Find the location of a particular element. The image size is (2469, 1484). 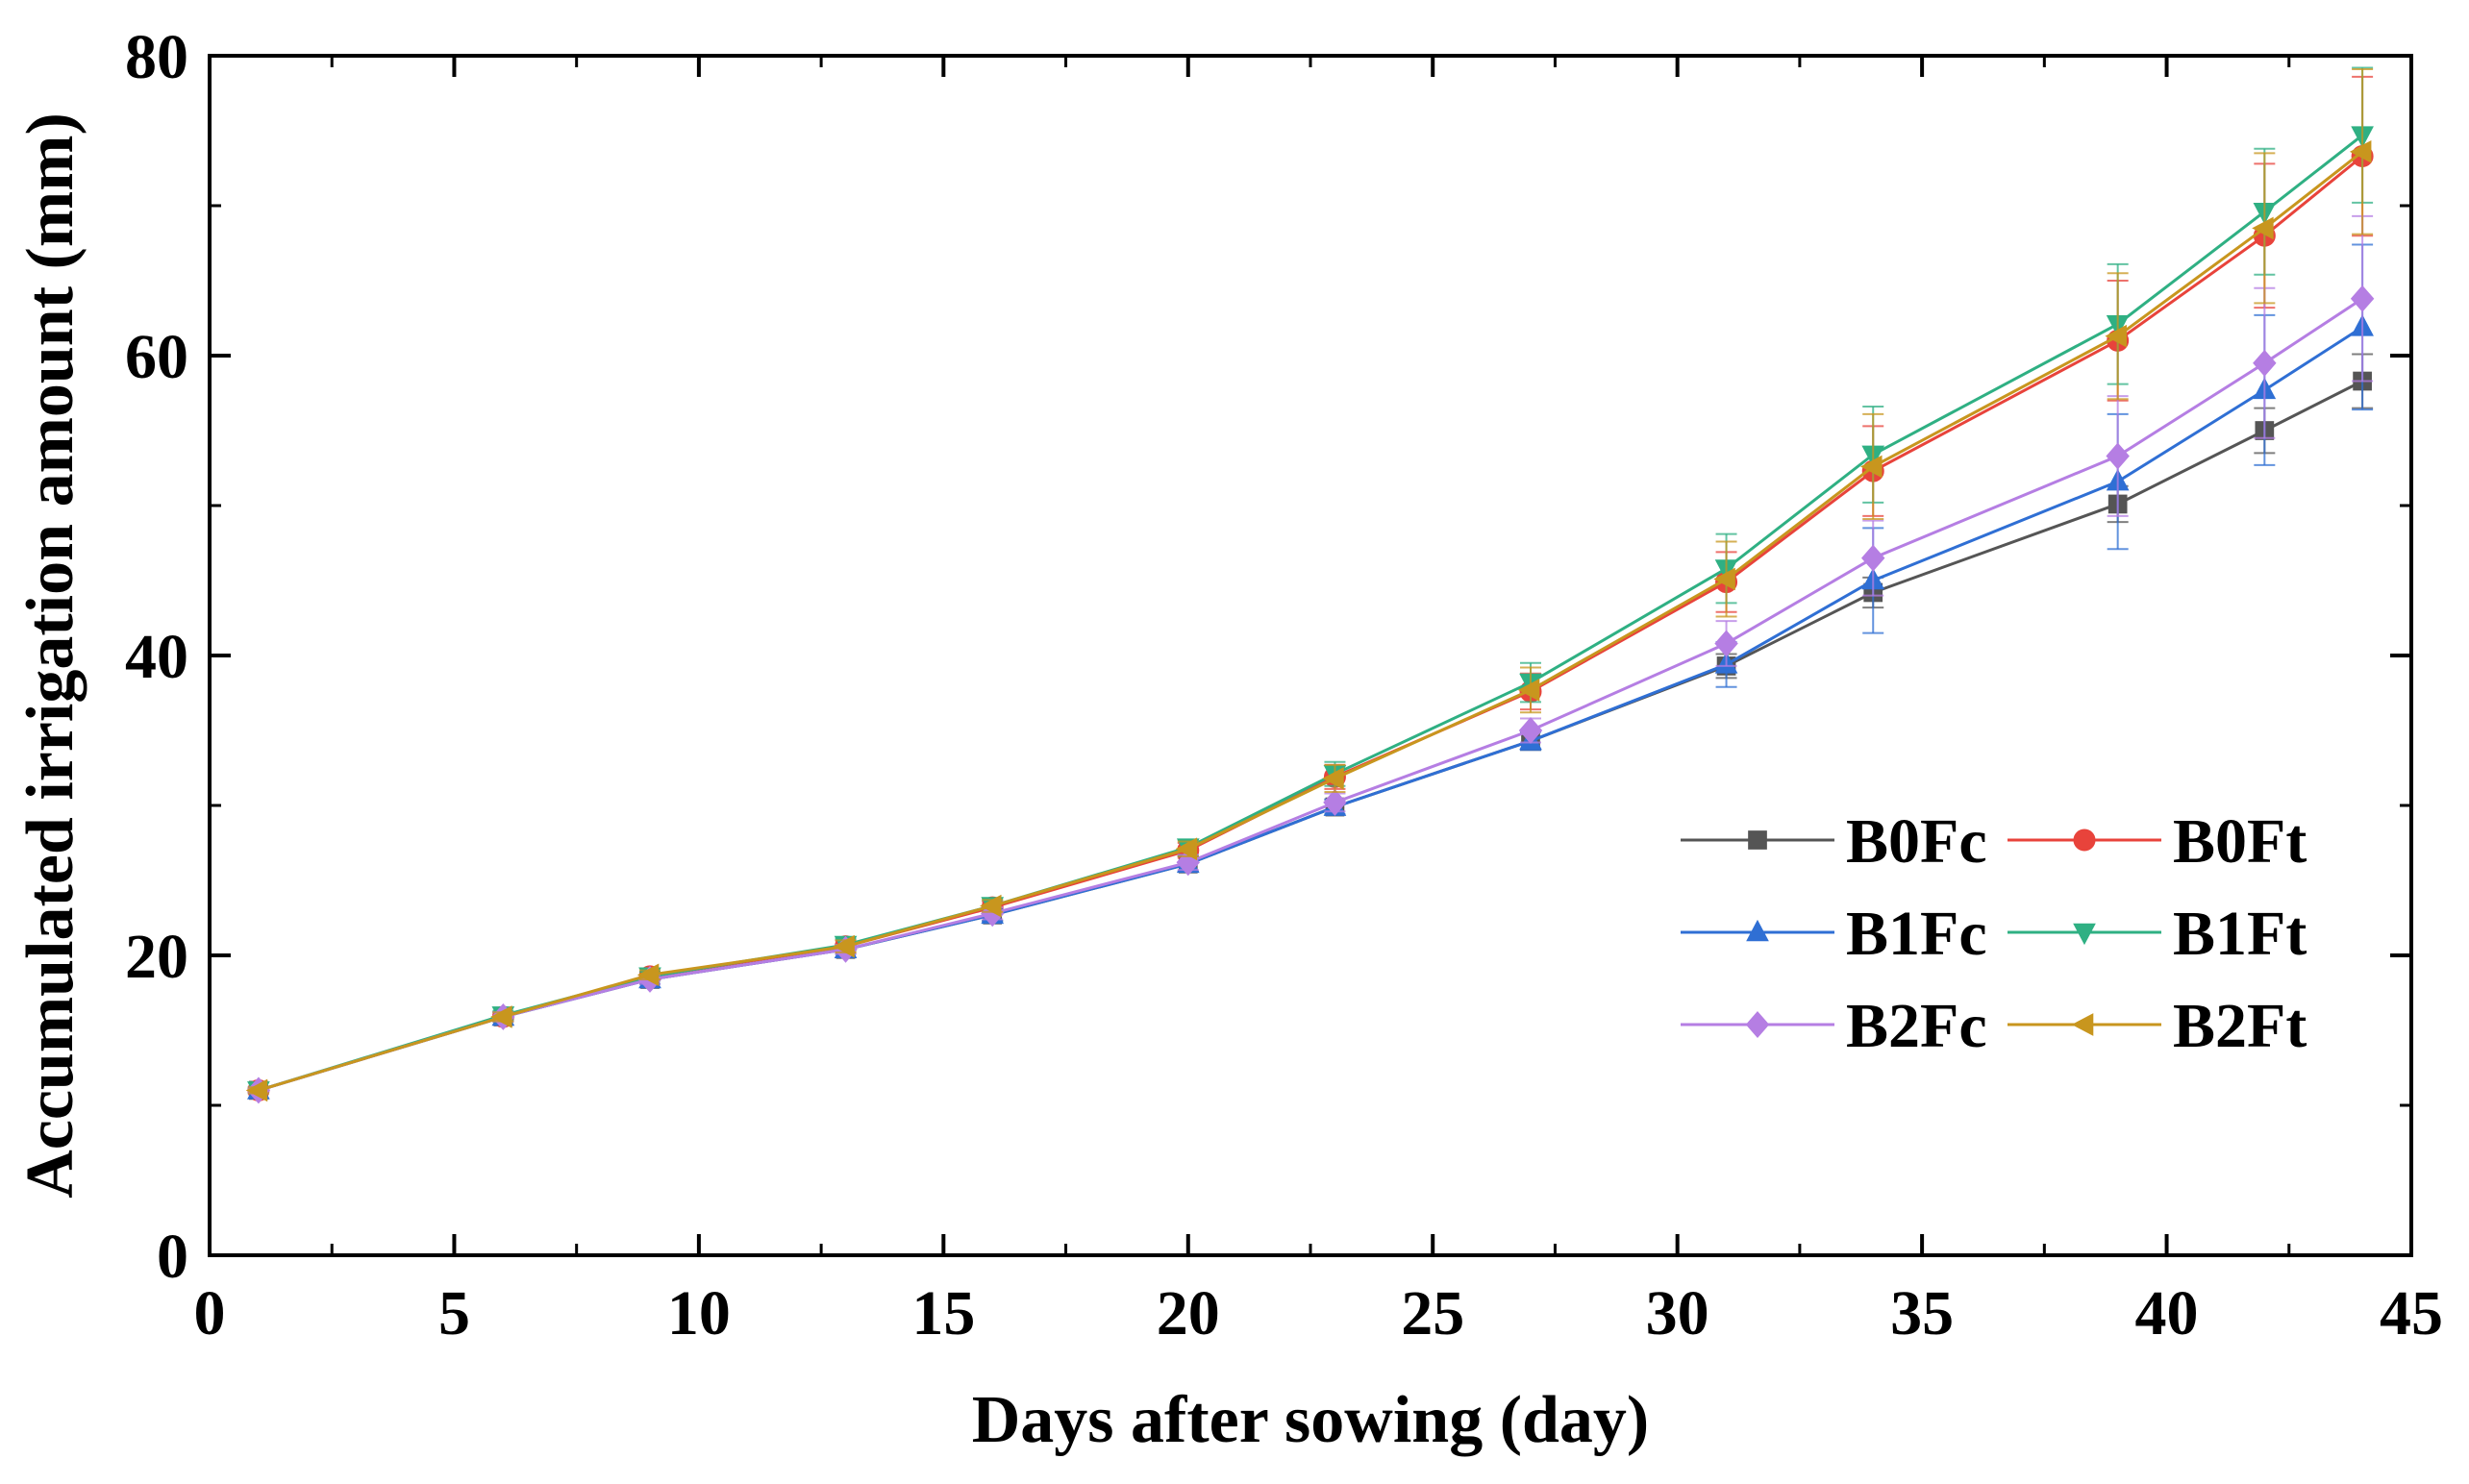

x-tick-label: 45 is located at coordinates (2411, 1313).